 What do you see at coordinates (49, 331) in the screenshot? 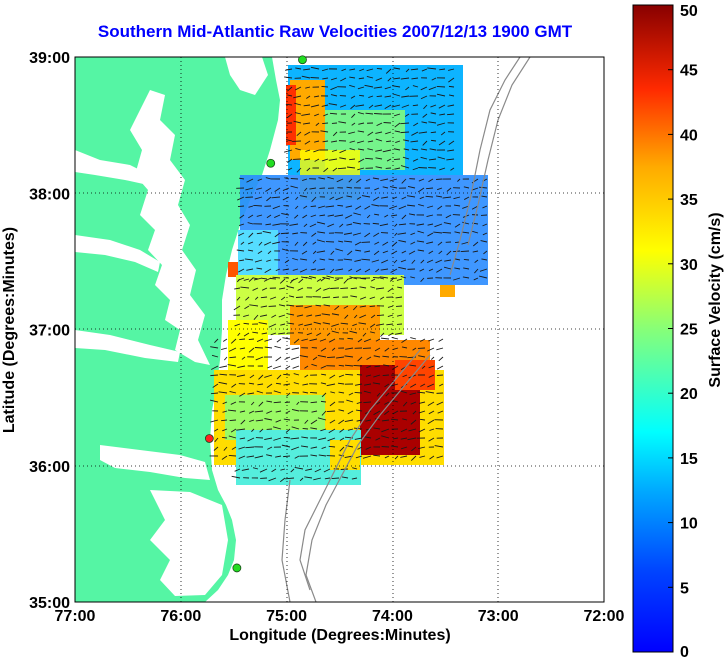
I see `y-axis-ticks: 39:00 38:00 37:00 36:00 35:00` at bounding box center [49, 331].